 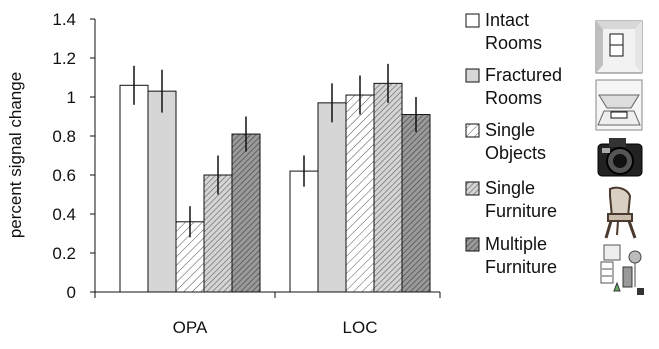 What do you see at coordinates (619, 25) in the screenshot?
I see `room-ceiling` at bounding box center [619, 25].